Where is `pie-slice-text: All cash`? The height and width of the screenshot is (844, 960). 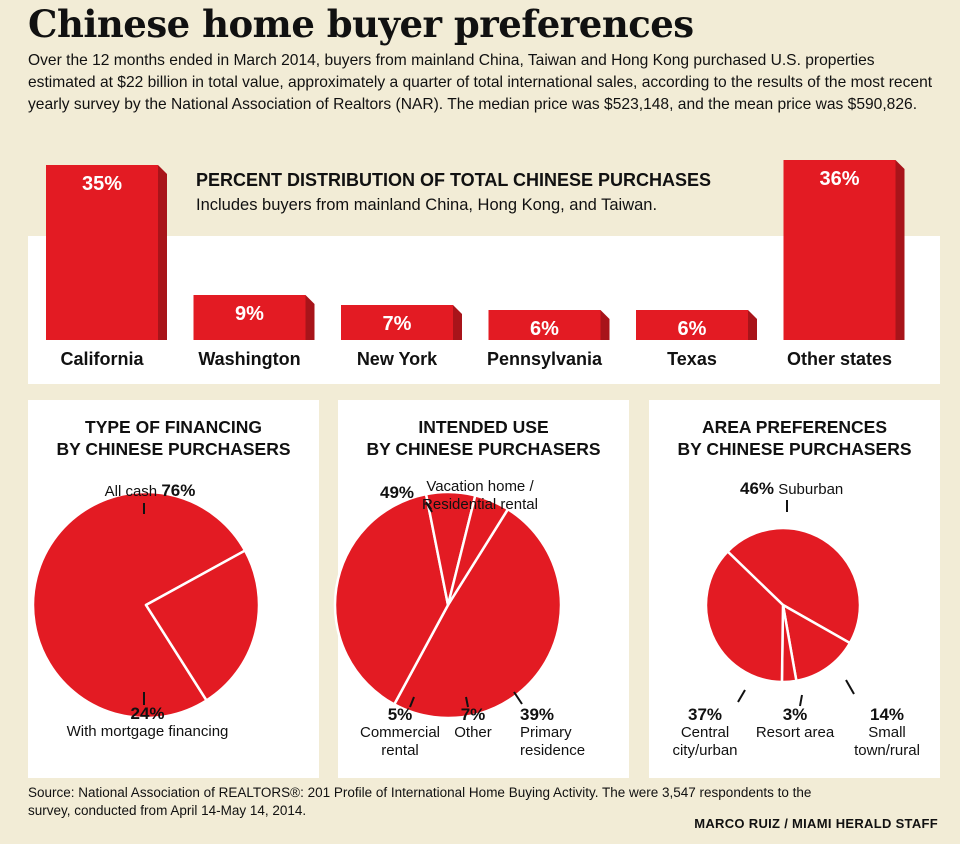
pie-slice-text: All cash is located at coordinates (131, 491).